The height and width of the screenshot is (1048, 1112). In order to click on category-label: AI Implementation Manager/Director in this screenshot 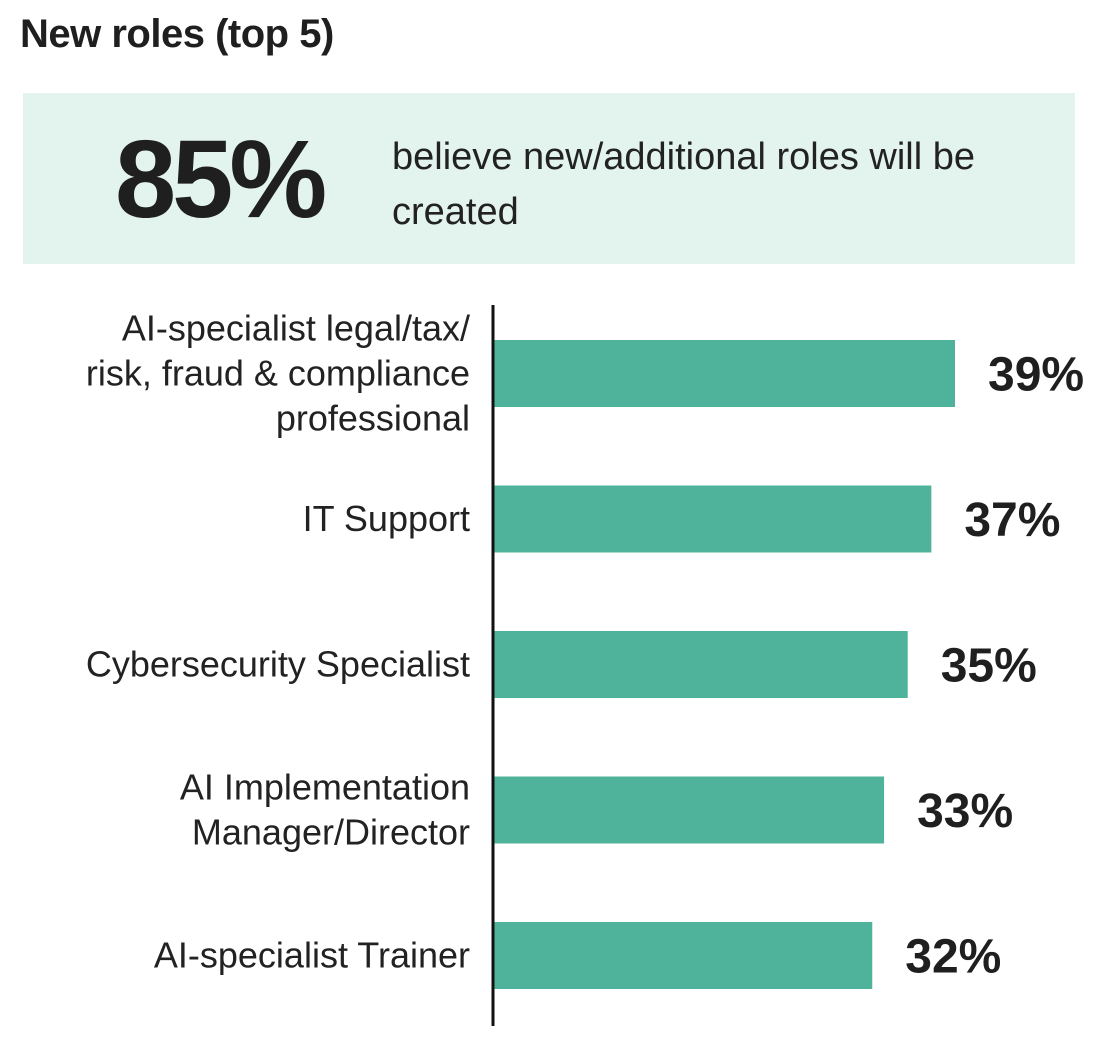, I will do `click(325, 810)`.